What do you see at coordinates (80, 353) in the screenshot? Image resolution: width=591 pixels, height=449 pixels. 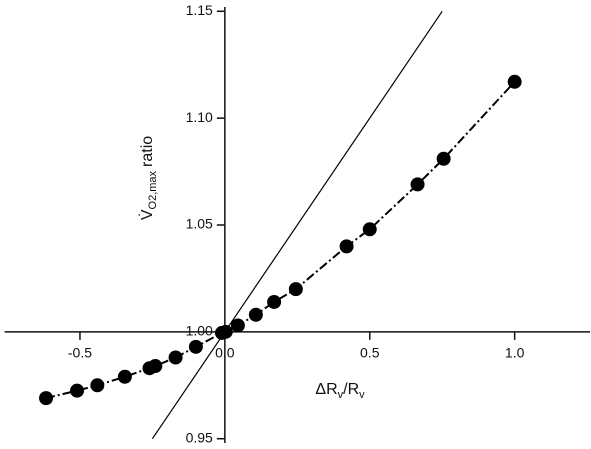 I see `x-tick-label: -0.5` at bounding box center [80, 353].